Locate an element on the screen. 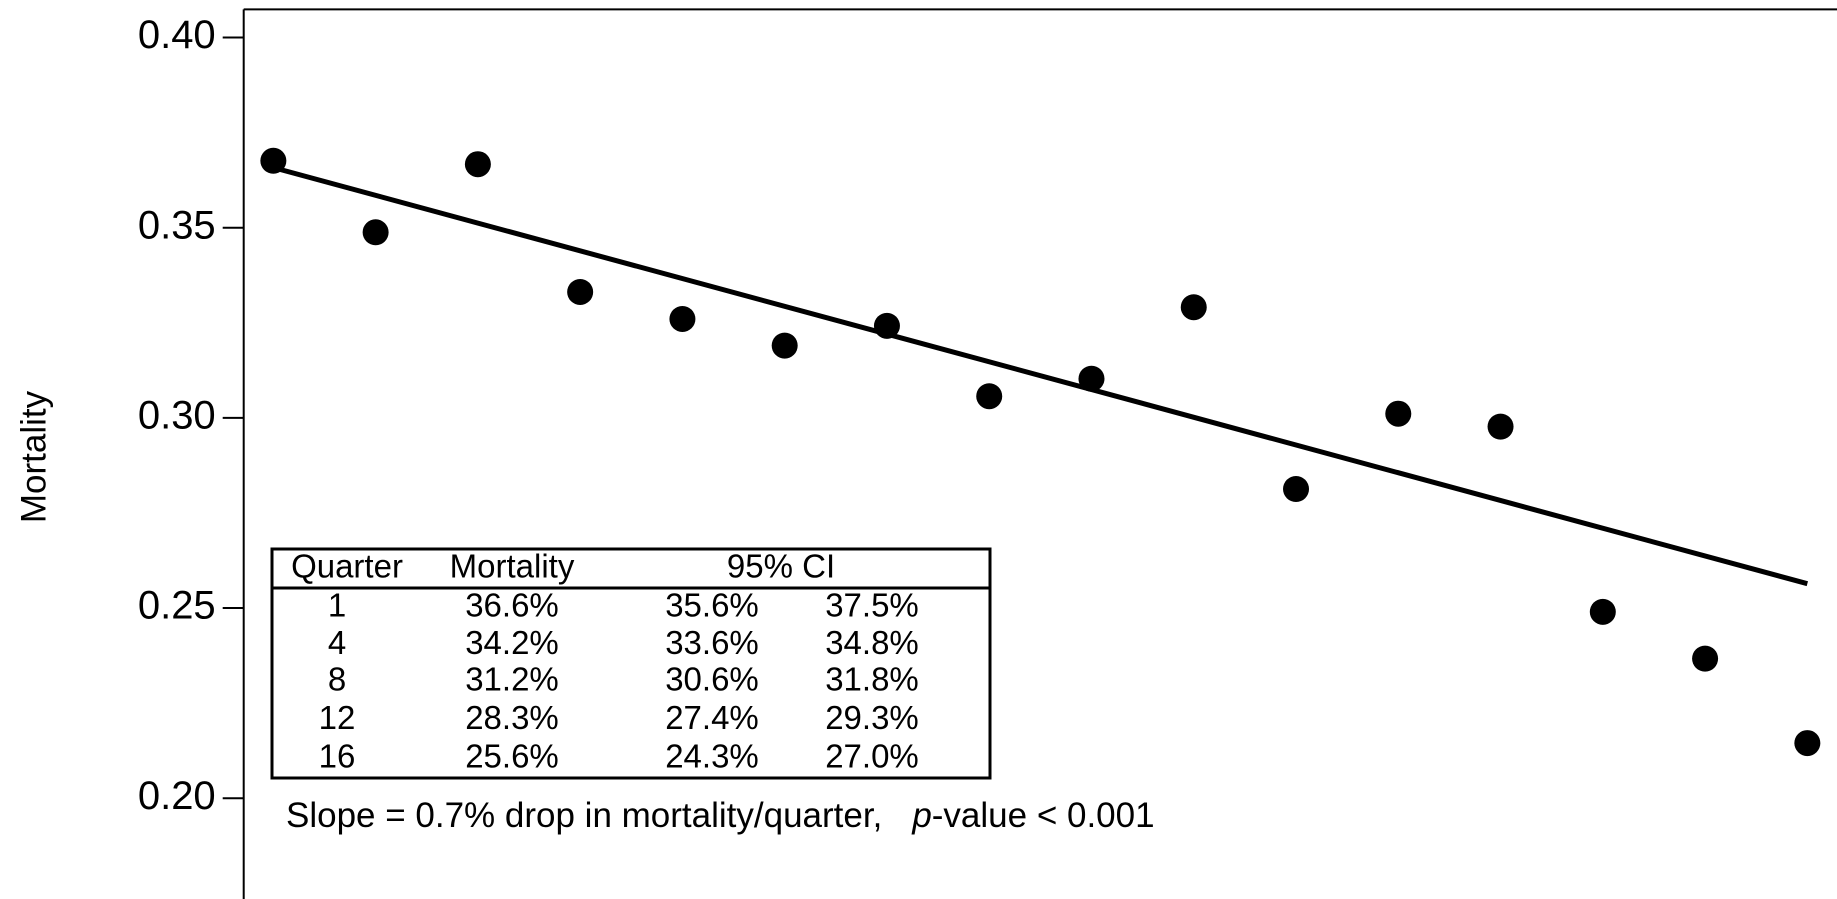 The height and width of the screenshot is (899, 1837). table-cell: 27.4% is located at coordinates (712, 717).